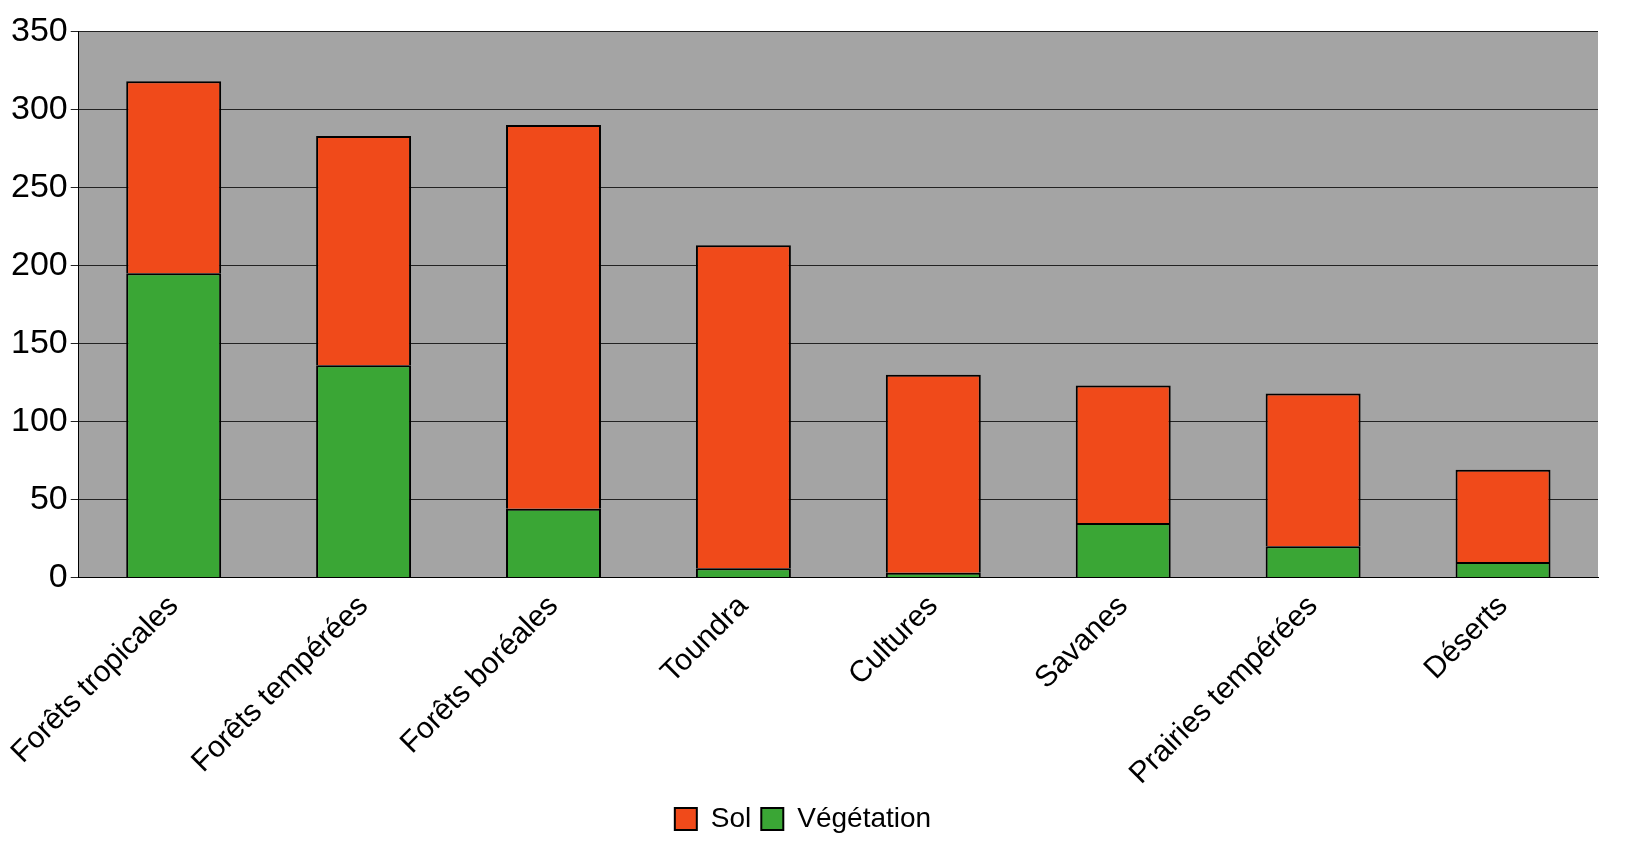 This screenshot has height=859, width=1628. I want to click on y-tick-label: 300, so click(39, 106).